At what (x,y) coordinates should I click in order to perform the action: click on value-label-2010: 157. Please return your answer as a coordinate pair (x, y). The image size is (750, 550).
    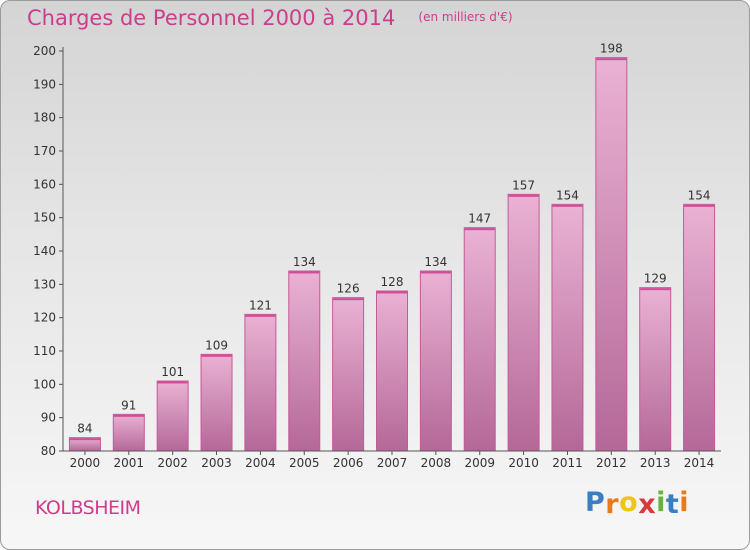
    Looking at the image, I should click on (523, 185).